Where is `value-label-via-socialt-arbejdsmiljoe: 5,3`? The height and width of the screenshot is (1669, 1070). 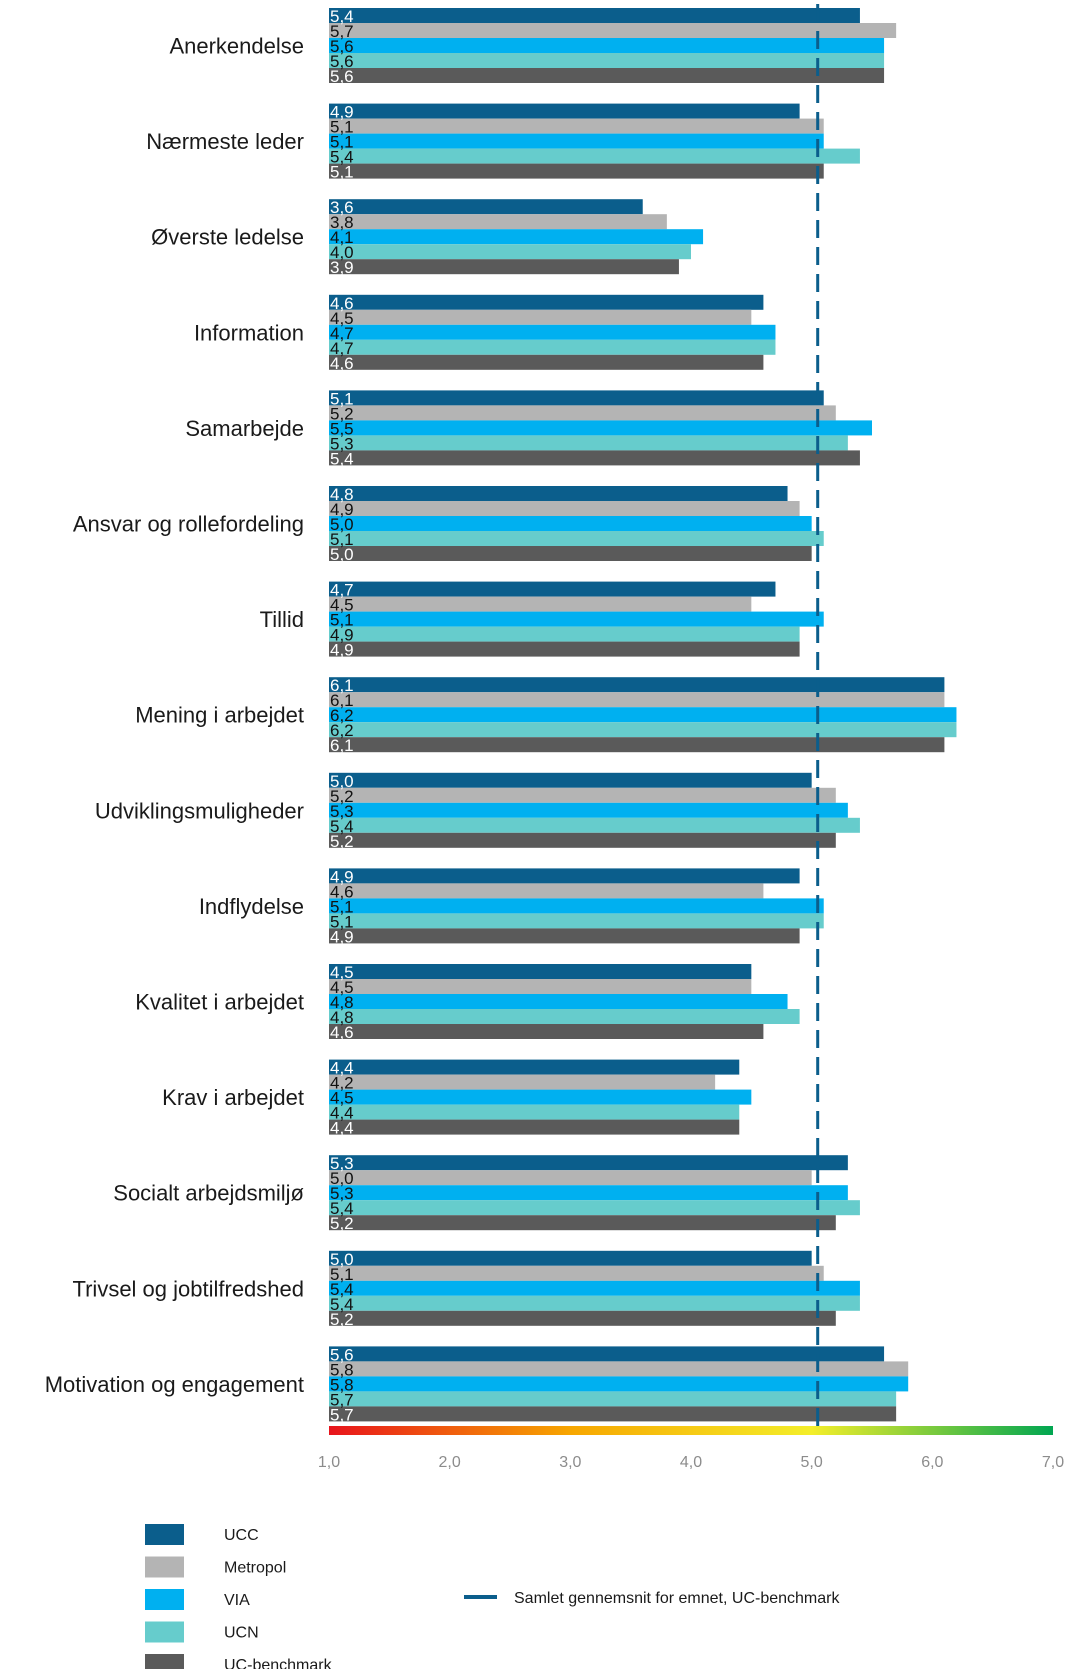
value-label-via-socialt-arbejdsmiljoe: 5,3 is located at coordinates (342, 1193).